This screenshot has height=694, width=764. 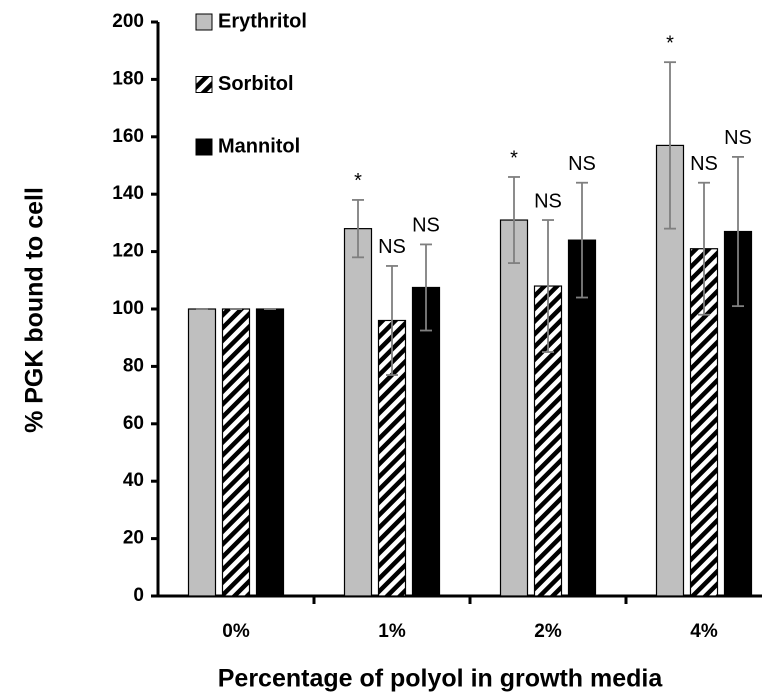 What do you see at coordinates (236, 631) in the screenshot?
I see `x-tick-label: 0%` at bounding box center [236, 631].